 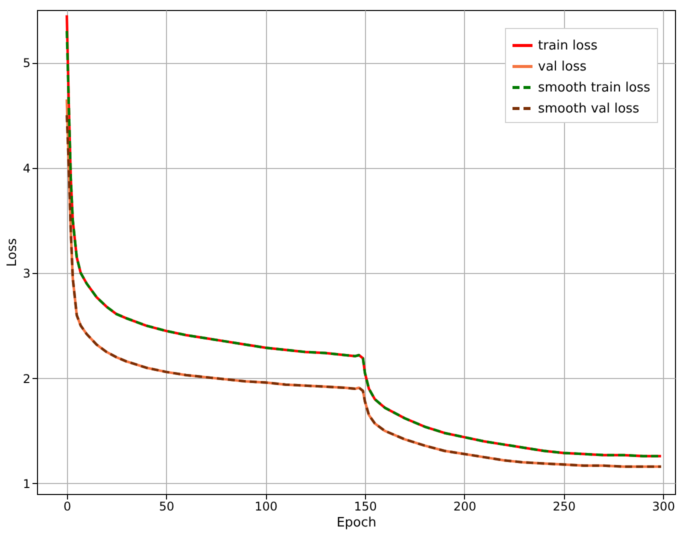 I want to click on x-tick-label: 300, so click(x=664, y=507).